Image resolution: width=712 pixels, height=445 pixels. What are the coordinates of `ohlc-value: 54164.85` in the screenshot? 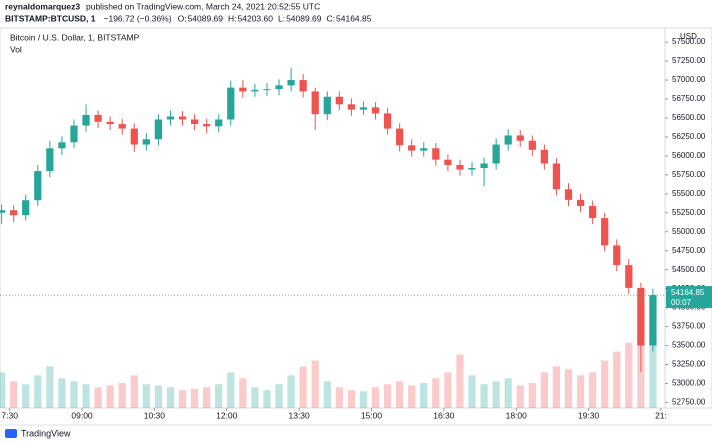 It's located at (354, 18).